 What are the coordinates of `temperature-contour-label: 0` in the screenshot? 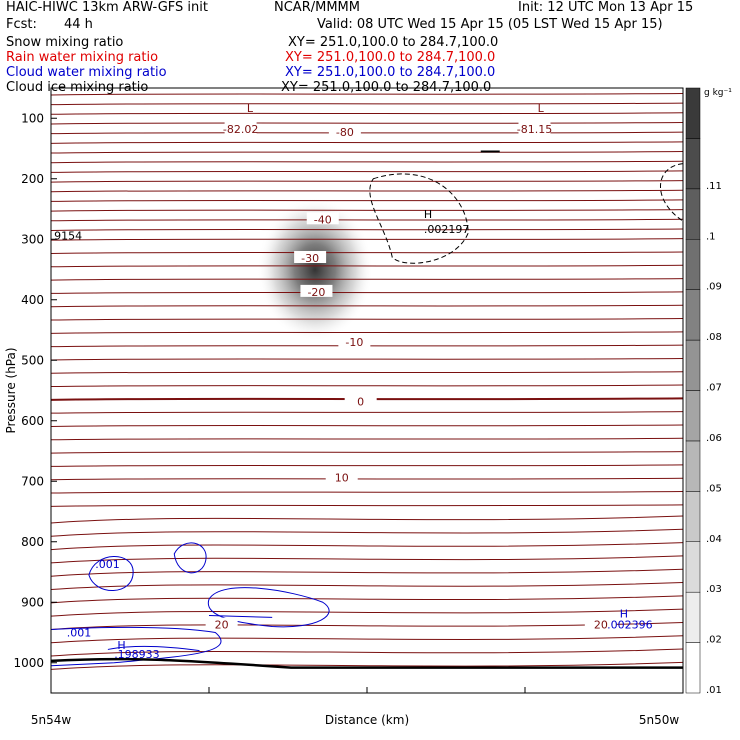 It's located at (360, 401).